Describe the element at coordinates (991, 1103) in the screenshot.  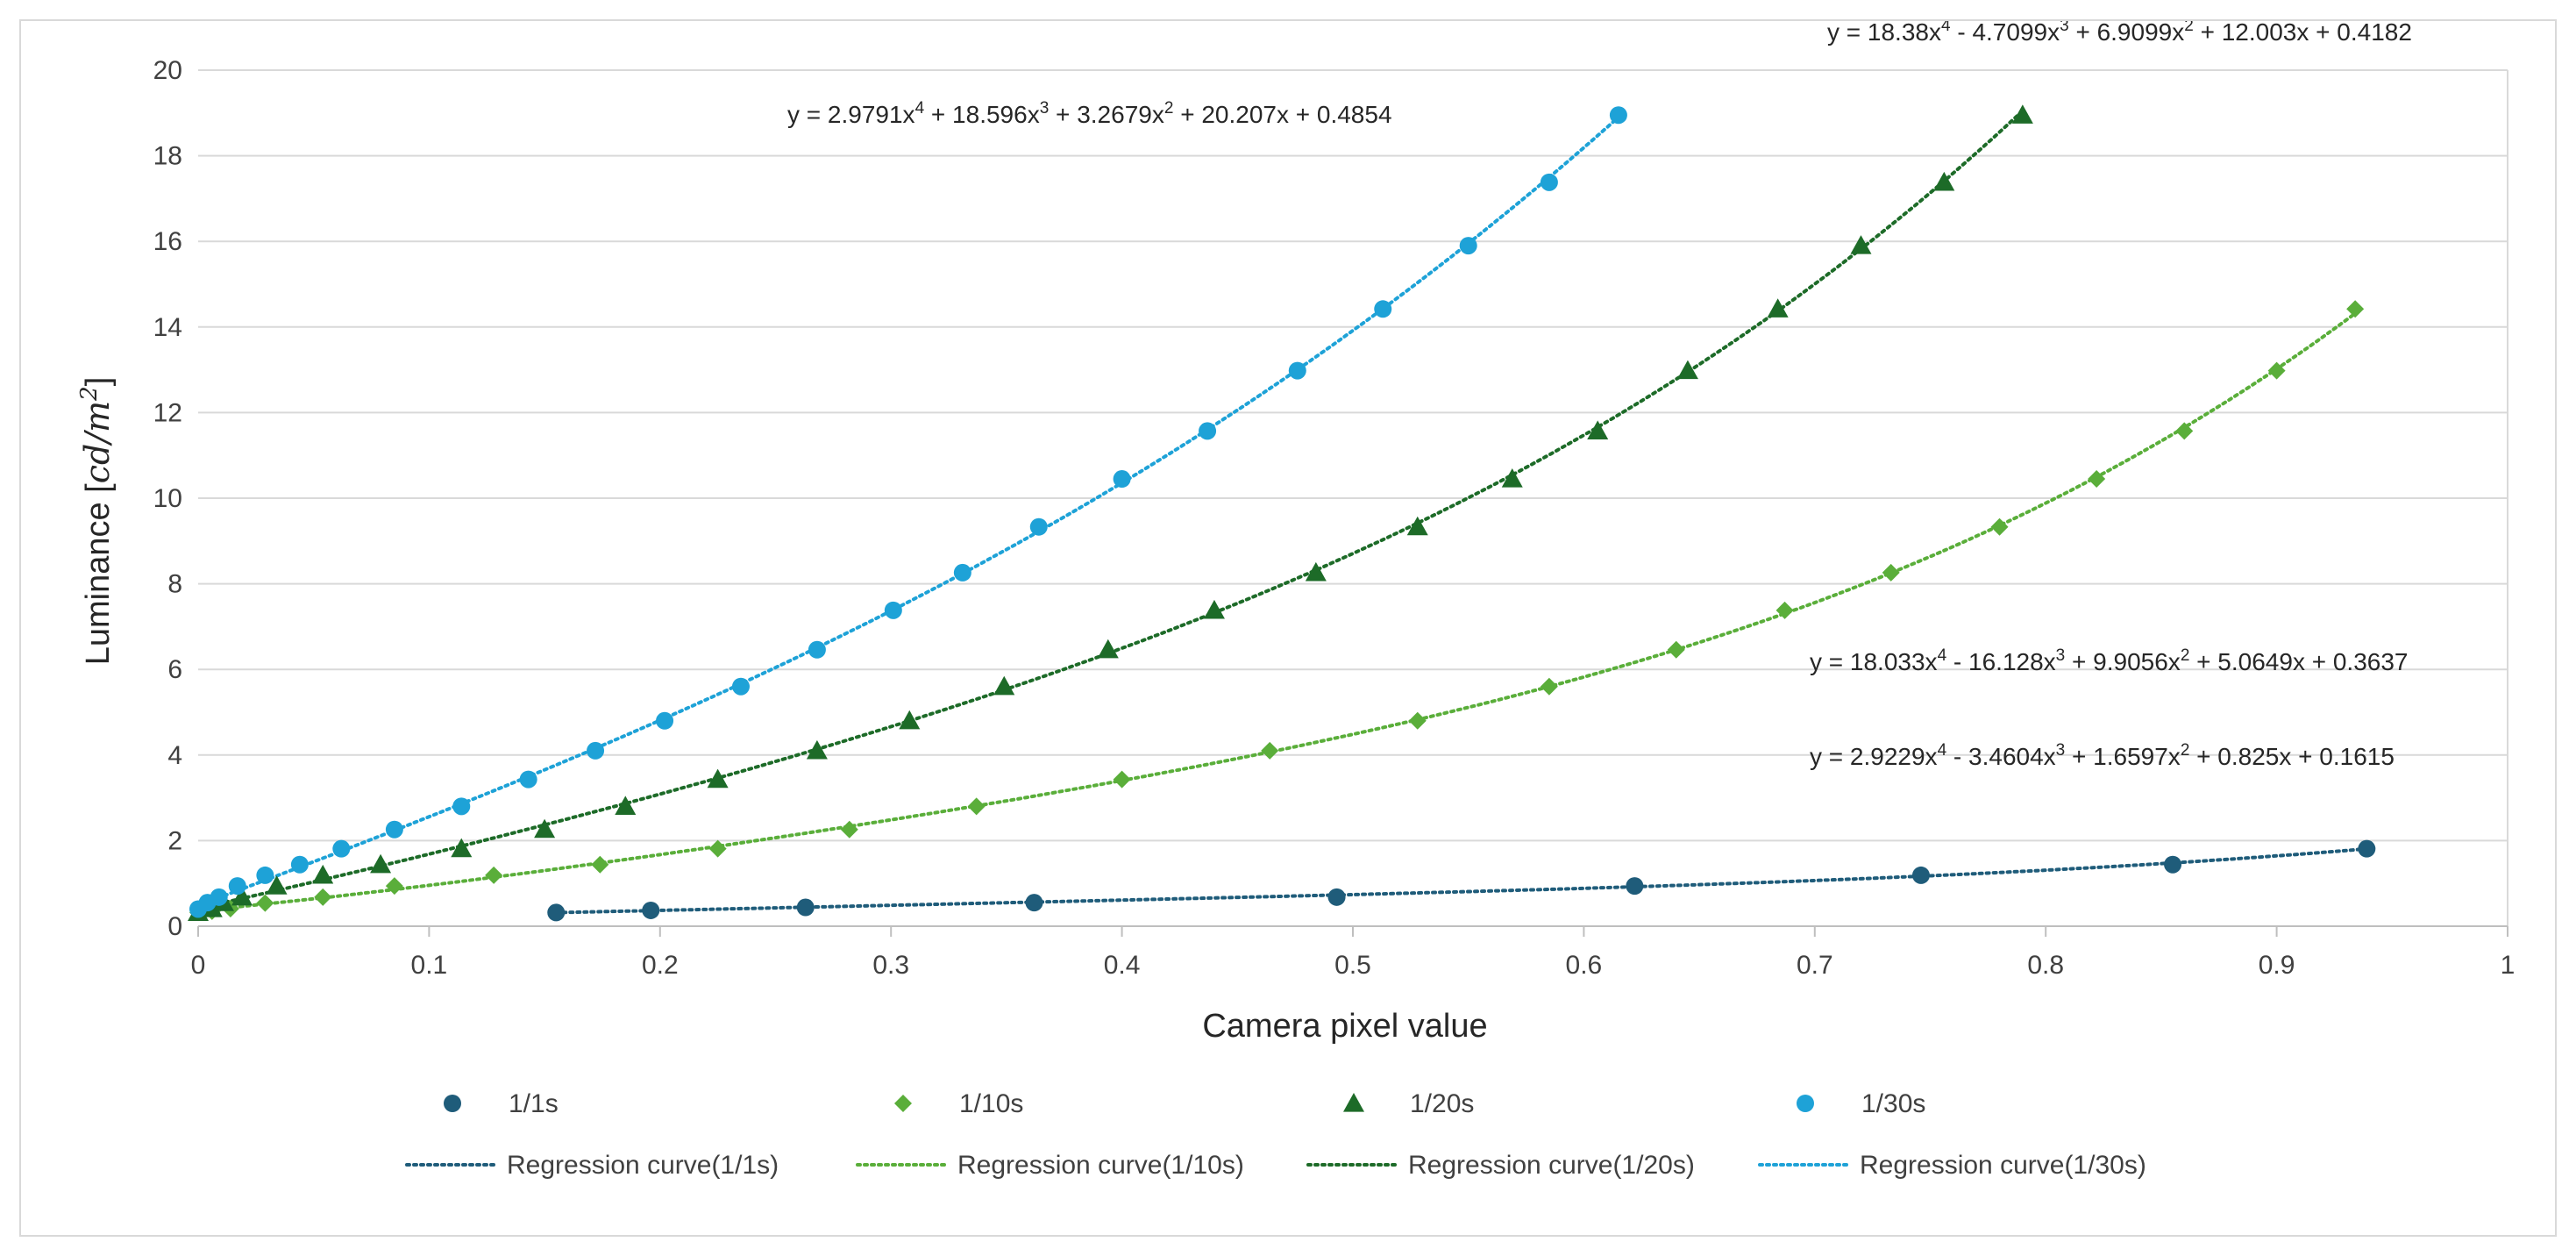
I see `legend-label-1-10s: 1/10s` at that location.